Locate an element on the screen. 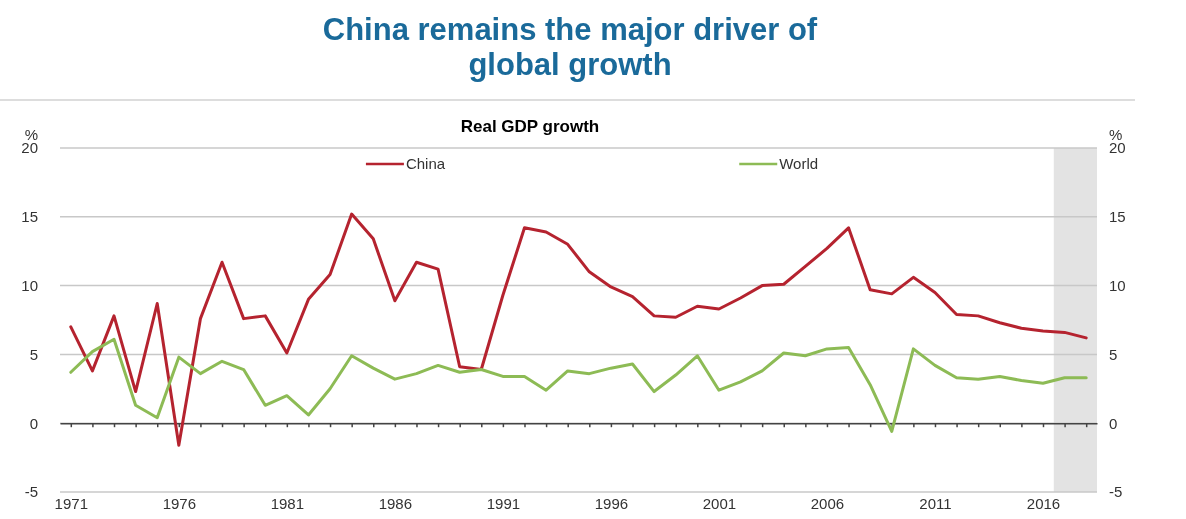 This screenshot has height=519, width=1186. x-tick-label: 1986 is located at coordinates (395, 503).